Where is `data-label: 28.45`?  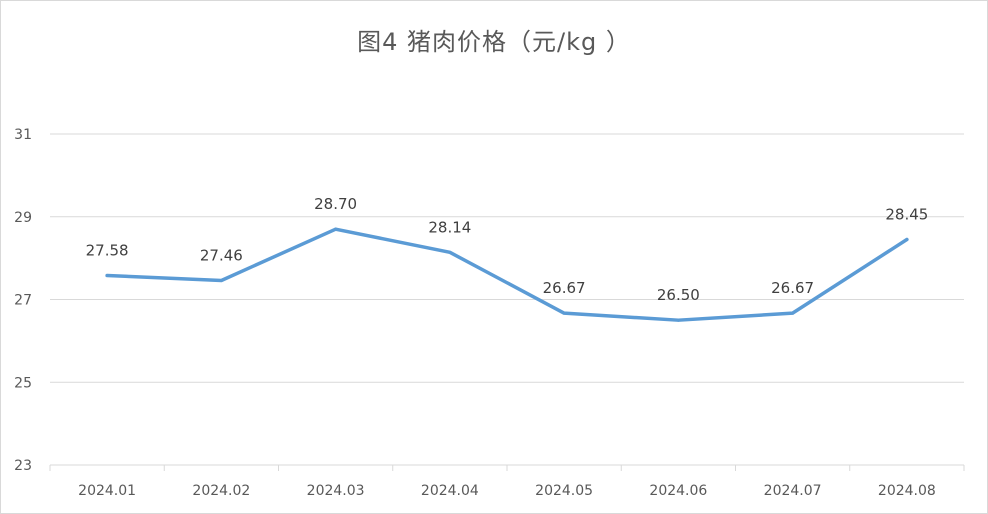 data-label: 28.45 is located at coordinates (906, 215).